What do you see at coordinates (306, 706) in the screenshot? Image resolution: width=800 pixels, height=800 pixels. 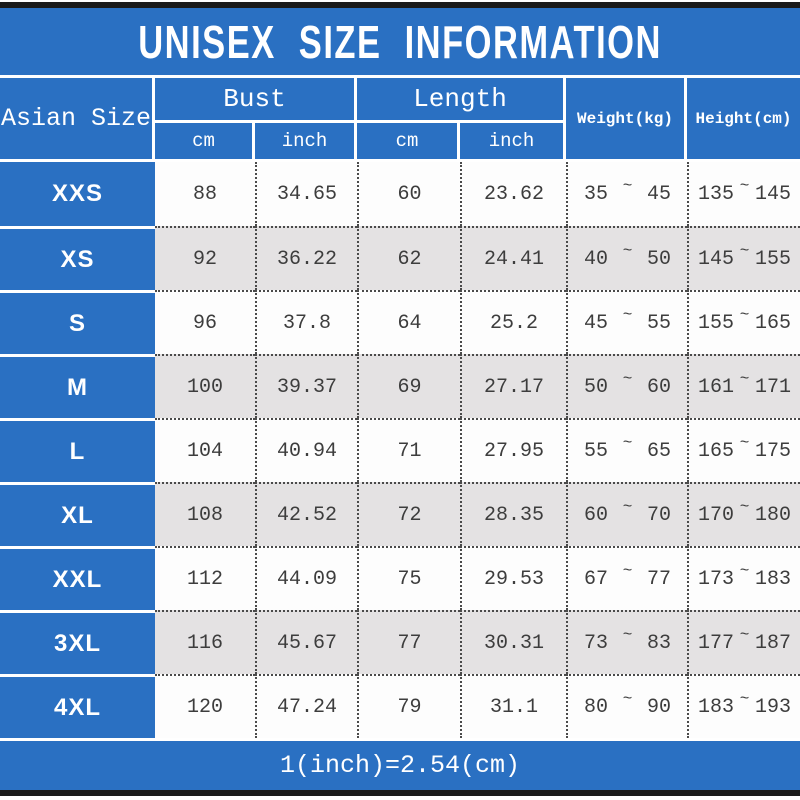 I see `cell-4XL-bust_inch: 47.24` at bounding box center [306, 706].